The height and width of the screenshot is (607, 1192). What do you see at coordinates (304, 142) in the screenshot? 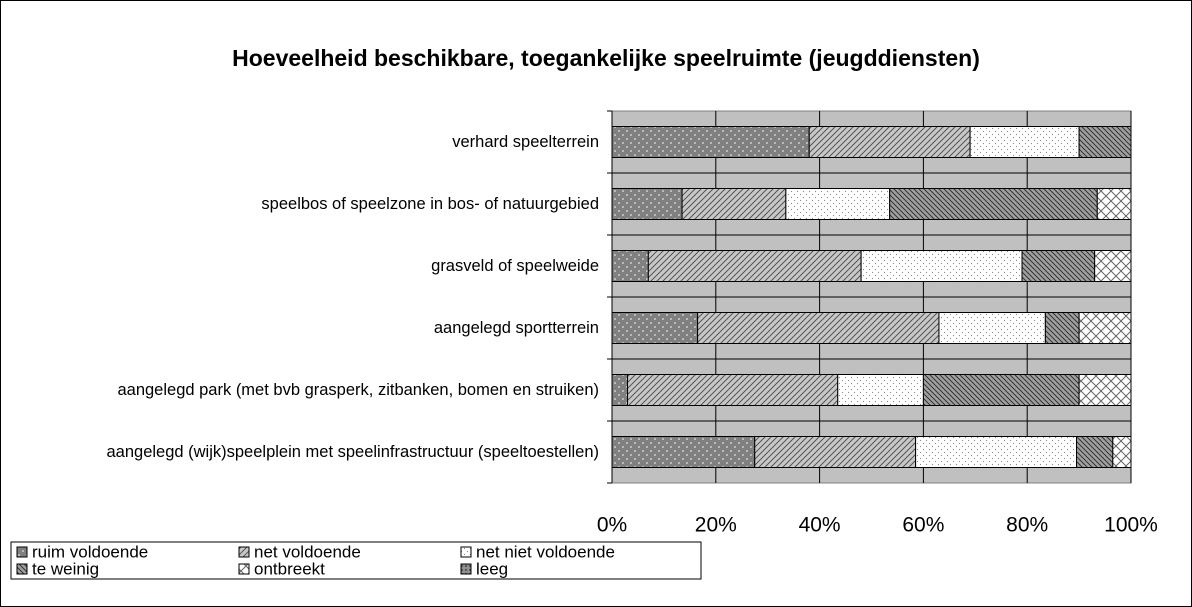
I see `category-label: verhard speelterrein` at bounding box center [304, 142].